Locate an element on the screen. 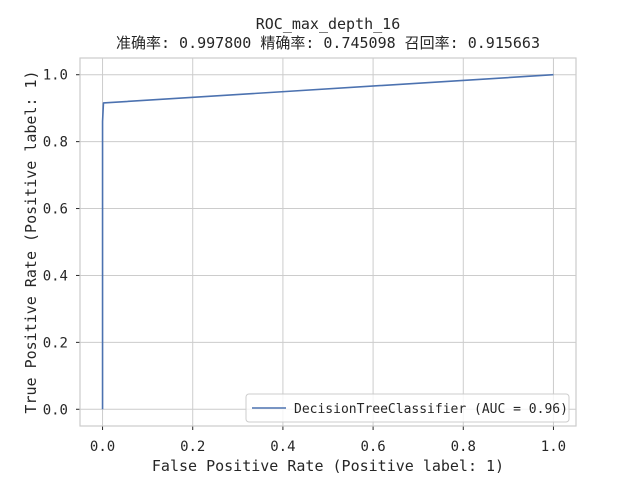 This screenshot has width=640, height=480. y-tick-label: 0.0 is located at coordinates (55, 410).